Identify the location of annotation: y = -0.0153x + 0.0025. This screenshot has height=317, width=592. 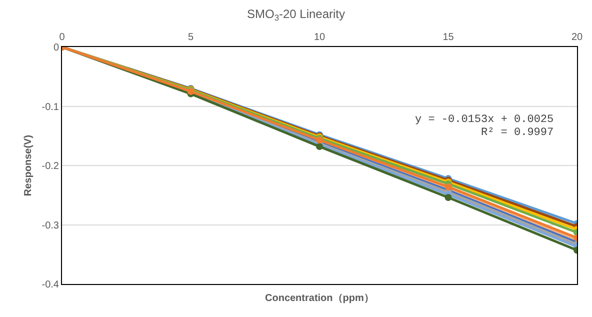
(484, 120).